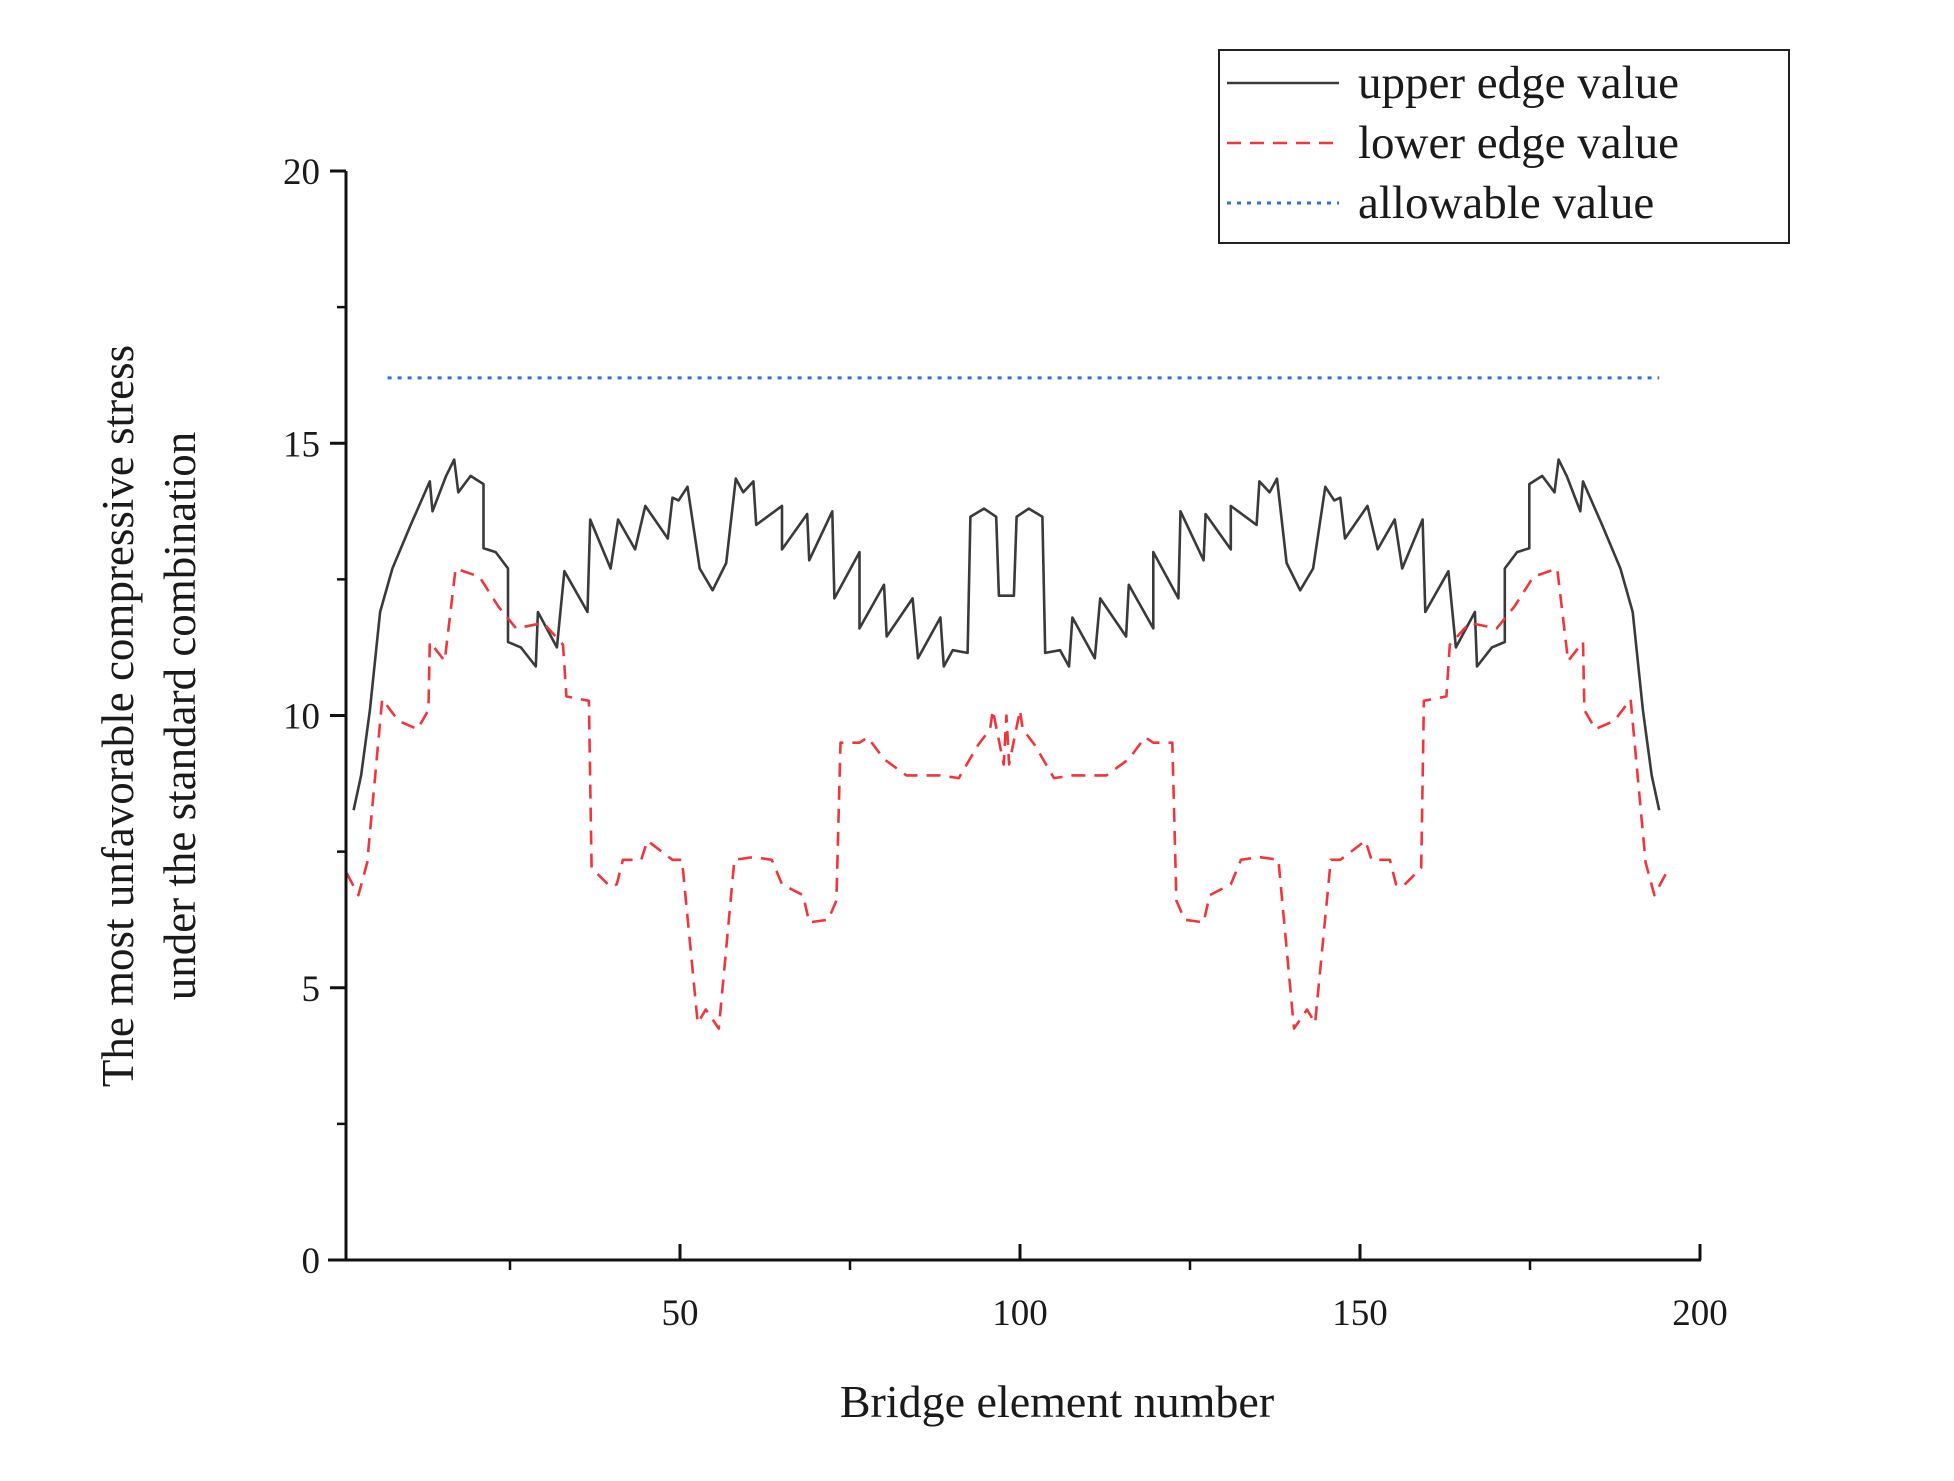 Image resolution: width=1954 pixels, height=1481 pixels. I want to click on x-tick-label: 100, so click(1020, 1313).